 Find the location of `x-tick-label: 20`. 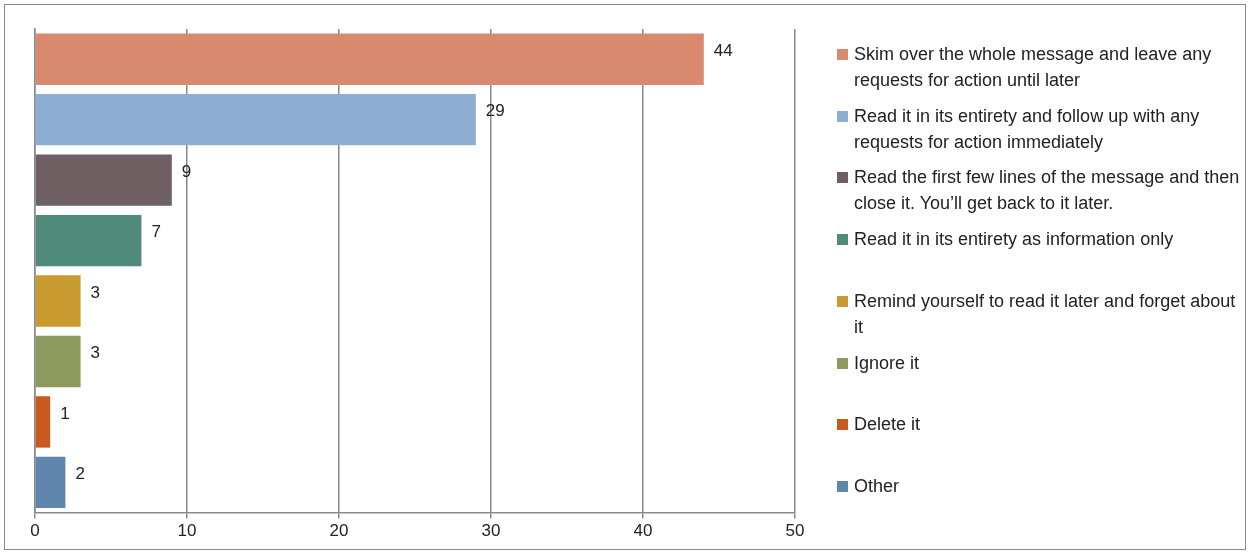

x-tick-label: 20 is located at coordinates (339, 531).